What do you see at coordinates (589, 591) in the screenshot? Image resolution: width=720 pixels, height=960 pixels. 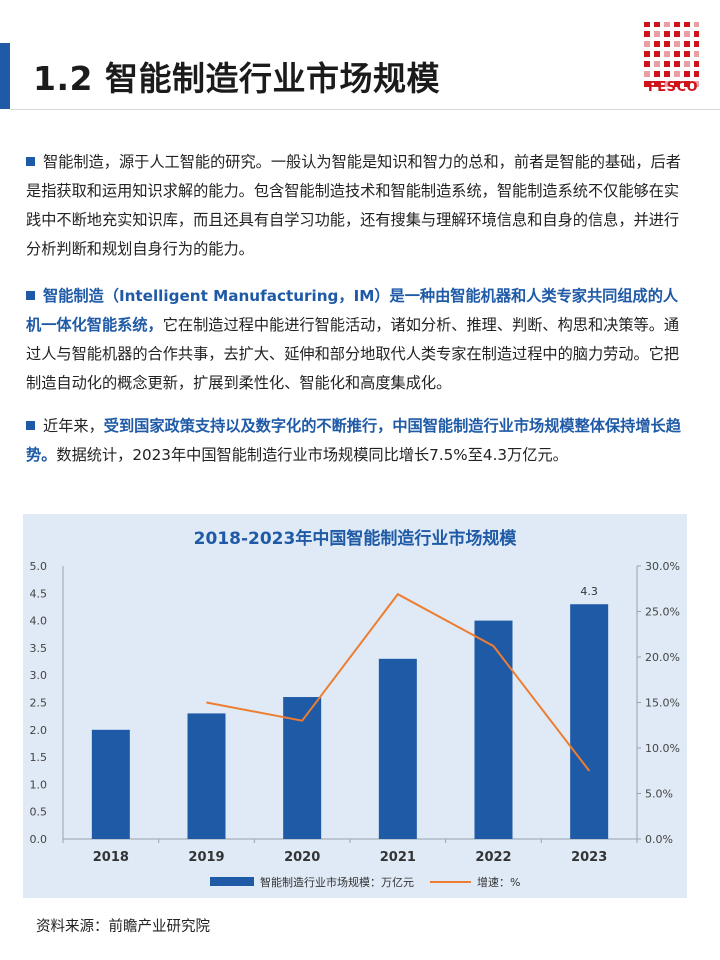 I see `data-label: 4.3` at bounding box center [589, 591].